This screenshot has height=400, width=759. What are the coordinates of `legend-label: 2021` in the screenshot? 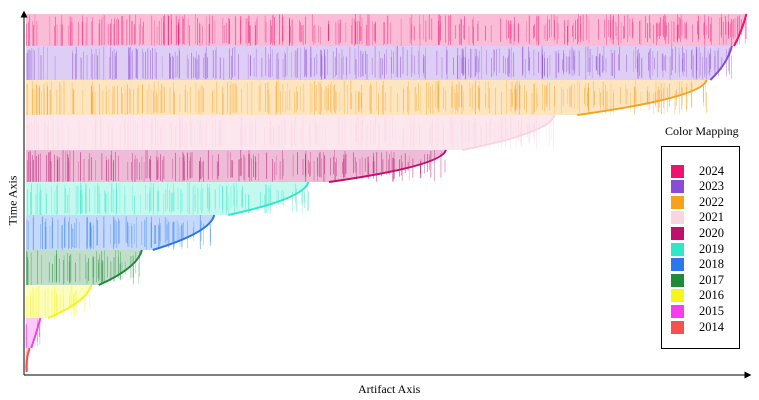 It's located at (711, 217).